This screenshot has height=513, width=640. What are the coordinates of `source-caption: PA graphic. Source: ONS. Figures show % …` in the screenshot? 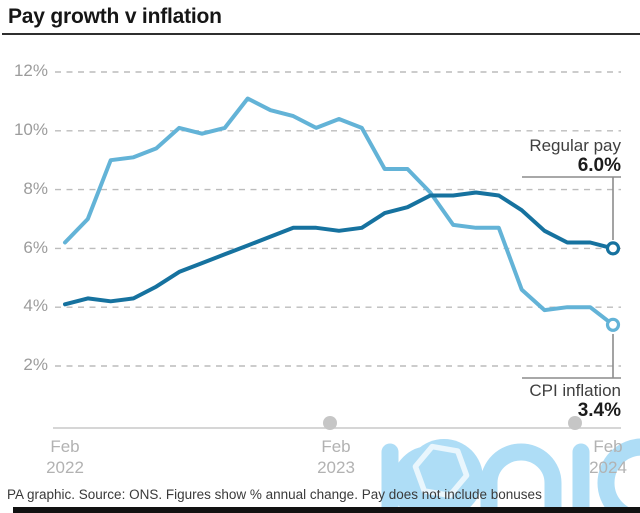 It's located at (274, 494).